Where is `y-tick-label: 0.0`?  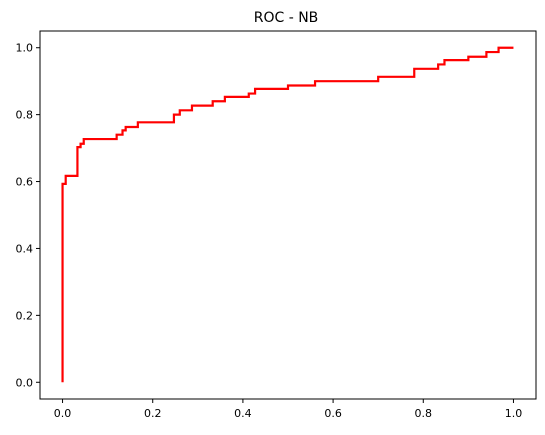
y-tick-label: 0.0 is located at coordinates (25, 382).